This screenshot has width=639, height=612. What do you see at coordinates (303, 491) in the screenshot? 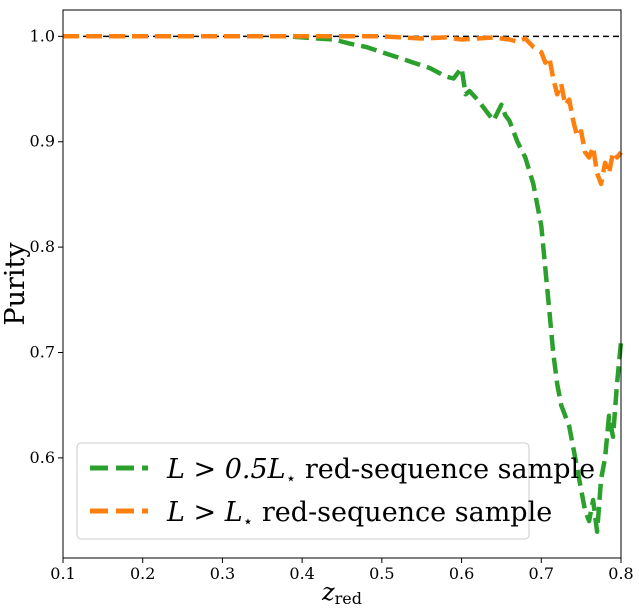
I see `legend-box` at bounding box center [303, 491].